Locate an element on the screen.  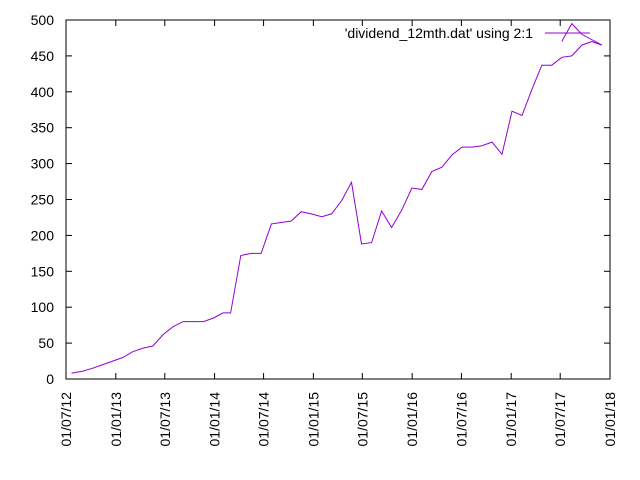
x-tick-label: 01/07/15 is located at coordinates (362, 419).